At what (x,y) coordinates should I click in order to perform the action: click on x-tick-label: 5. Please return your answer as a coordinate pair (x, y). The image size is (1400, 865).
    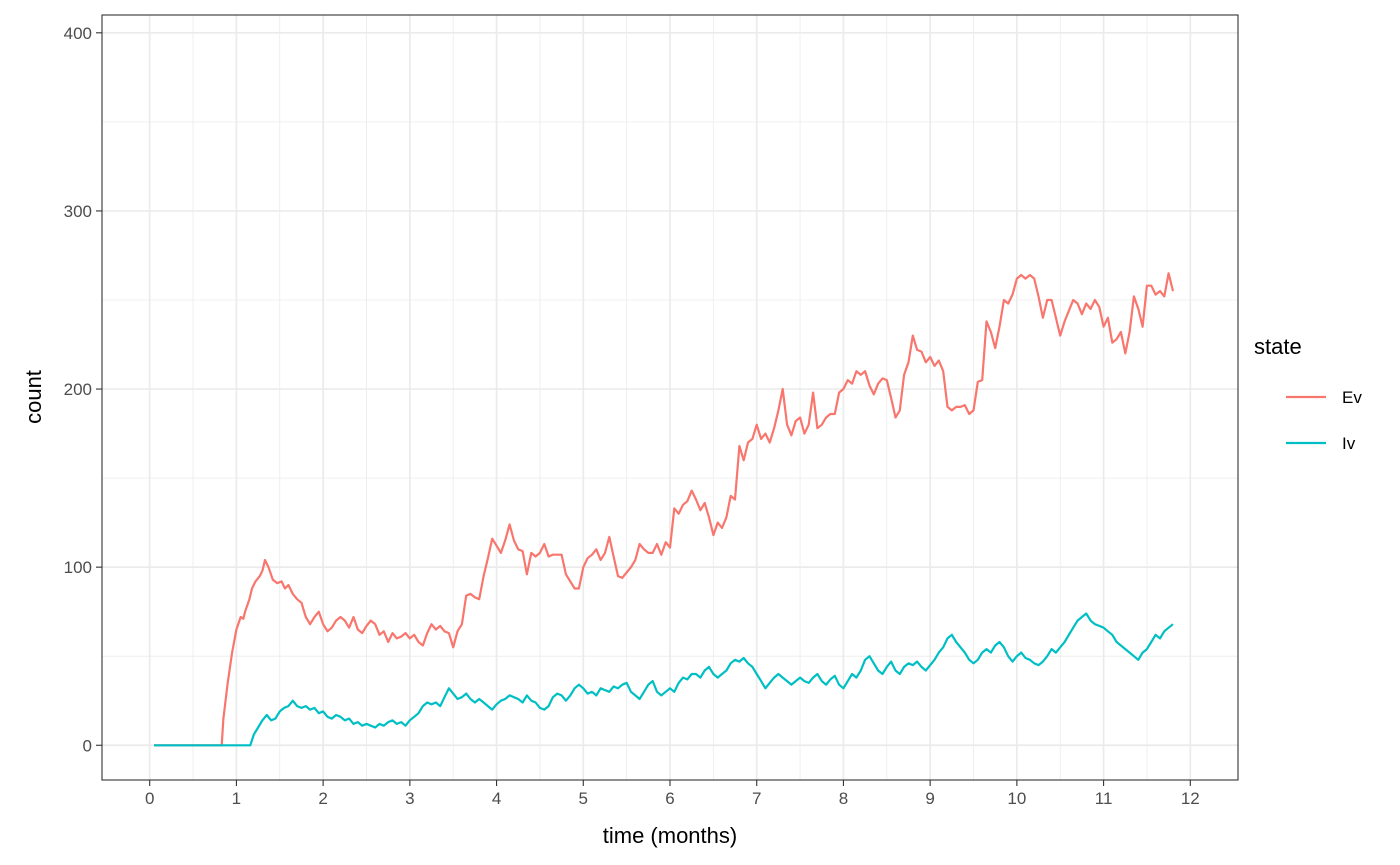
    Looking at the image, I should click on (583, 798).